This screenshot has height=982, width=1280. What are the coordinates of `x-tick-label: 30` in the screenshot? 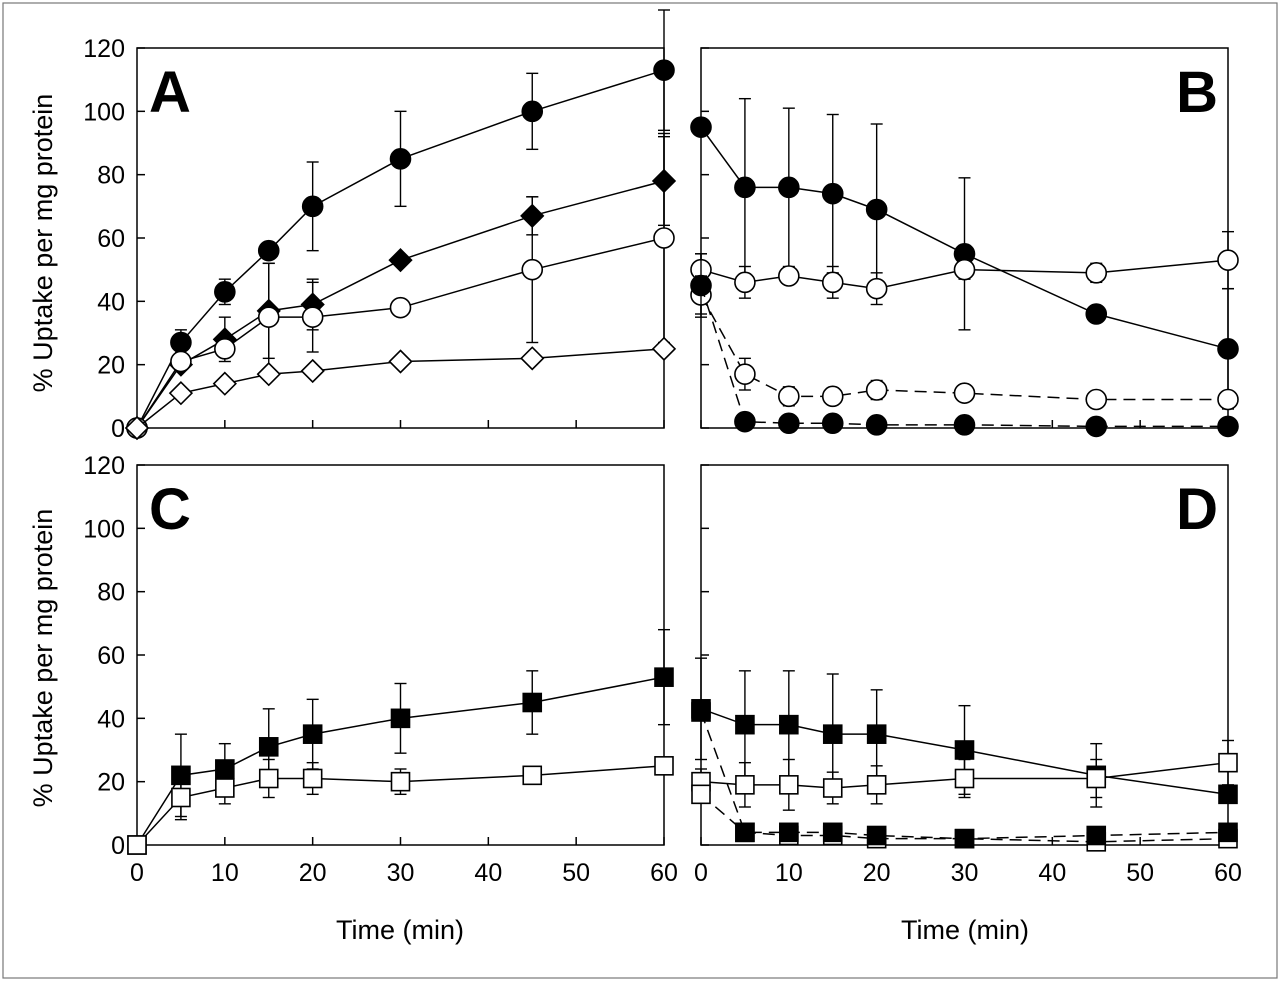 It's located at (401, 873).